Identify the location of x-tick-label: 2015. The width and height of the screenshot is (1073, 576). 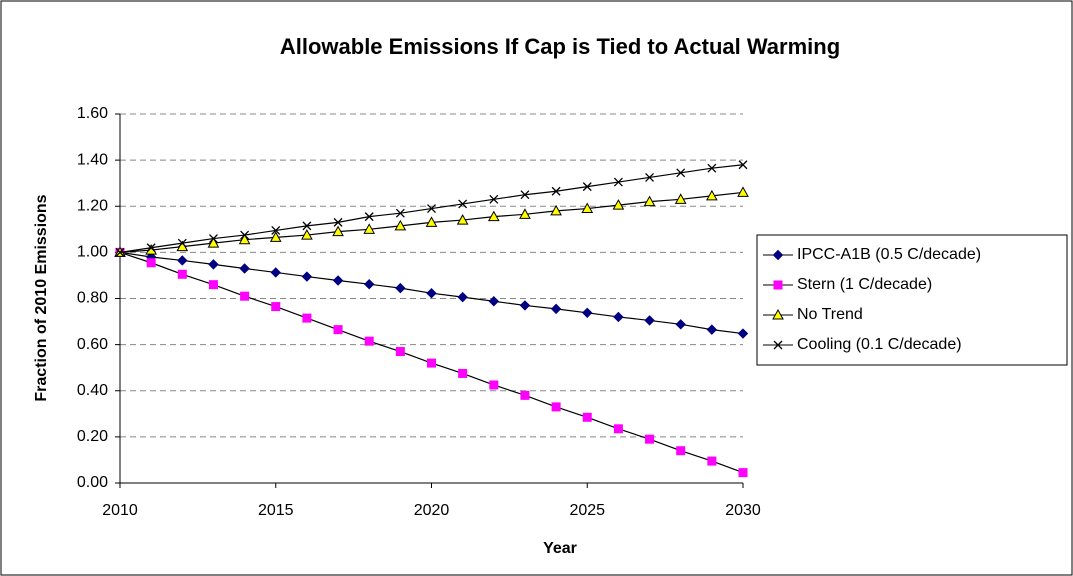
(276, 510).